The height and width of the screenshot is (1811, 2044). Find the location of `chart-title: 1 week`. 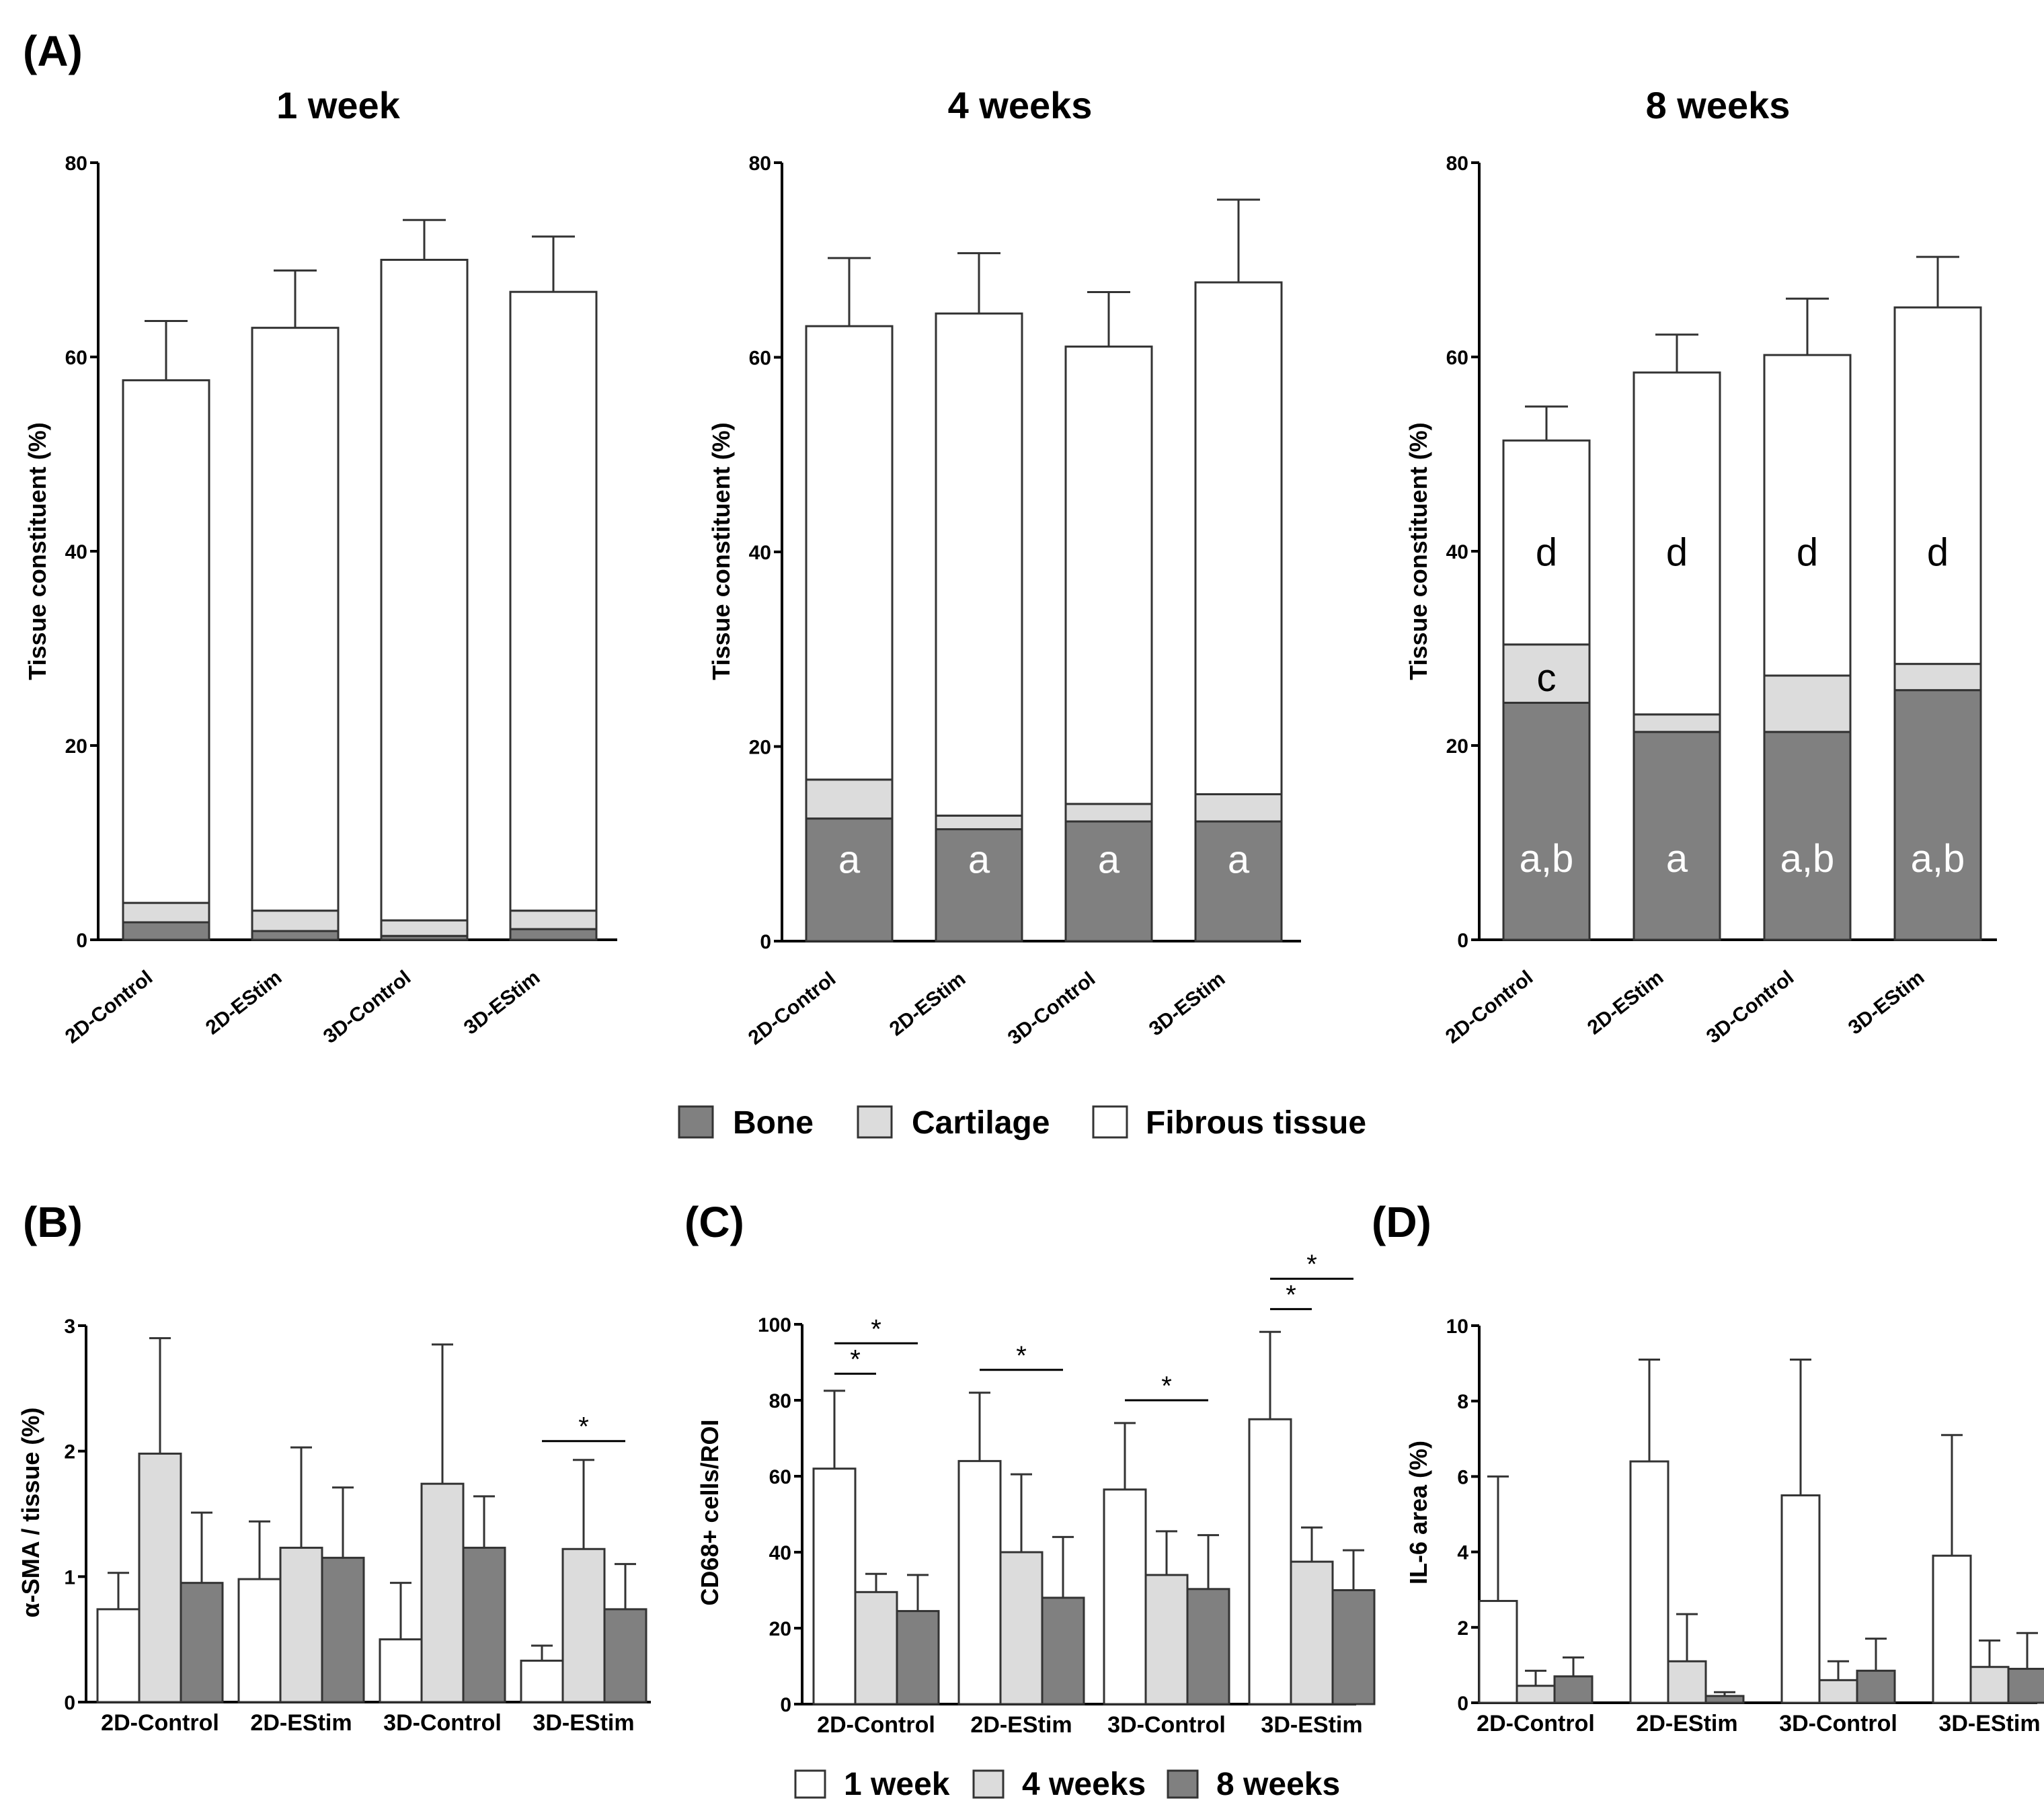

chart-title: 1 week is located at coordinates (338, 105).